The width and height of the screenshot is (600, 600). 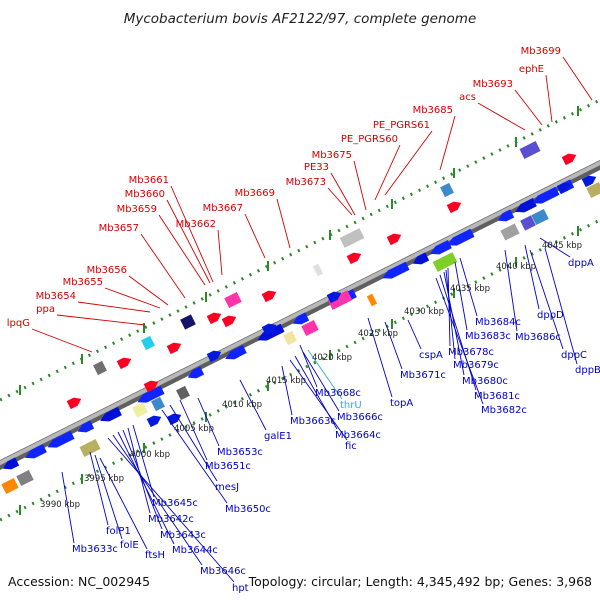 What do you see at coordinates (476, 365) in the screenshot?
I see `bottom-gene-label: Mb3679c` at bounding box center [476, 365].